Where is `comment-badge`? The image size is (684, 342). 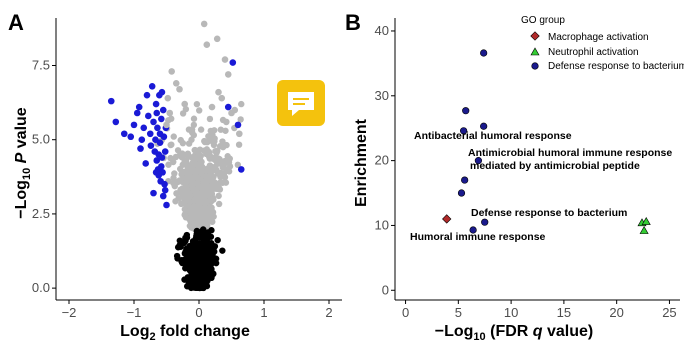 comment-badge is located at coordinates (301, 103).